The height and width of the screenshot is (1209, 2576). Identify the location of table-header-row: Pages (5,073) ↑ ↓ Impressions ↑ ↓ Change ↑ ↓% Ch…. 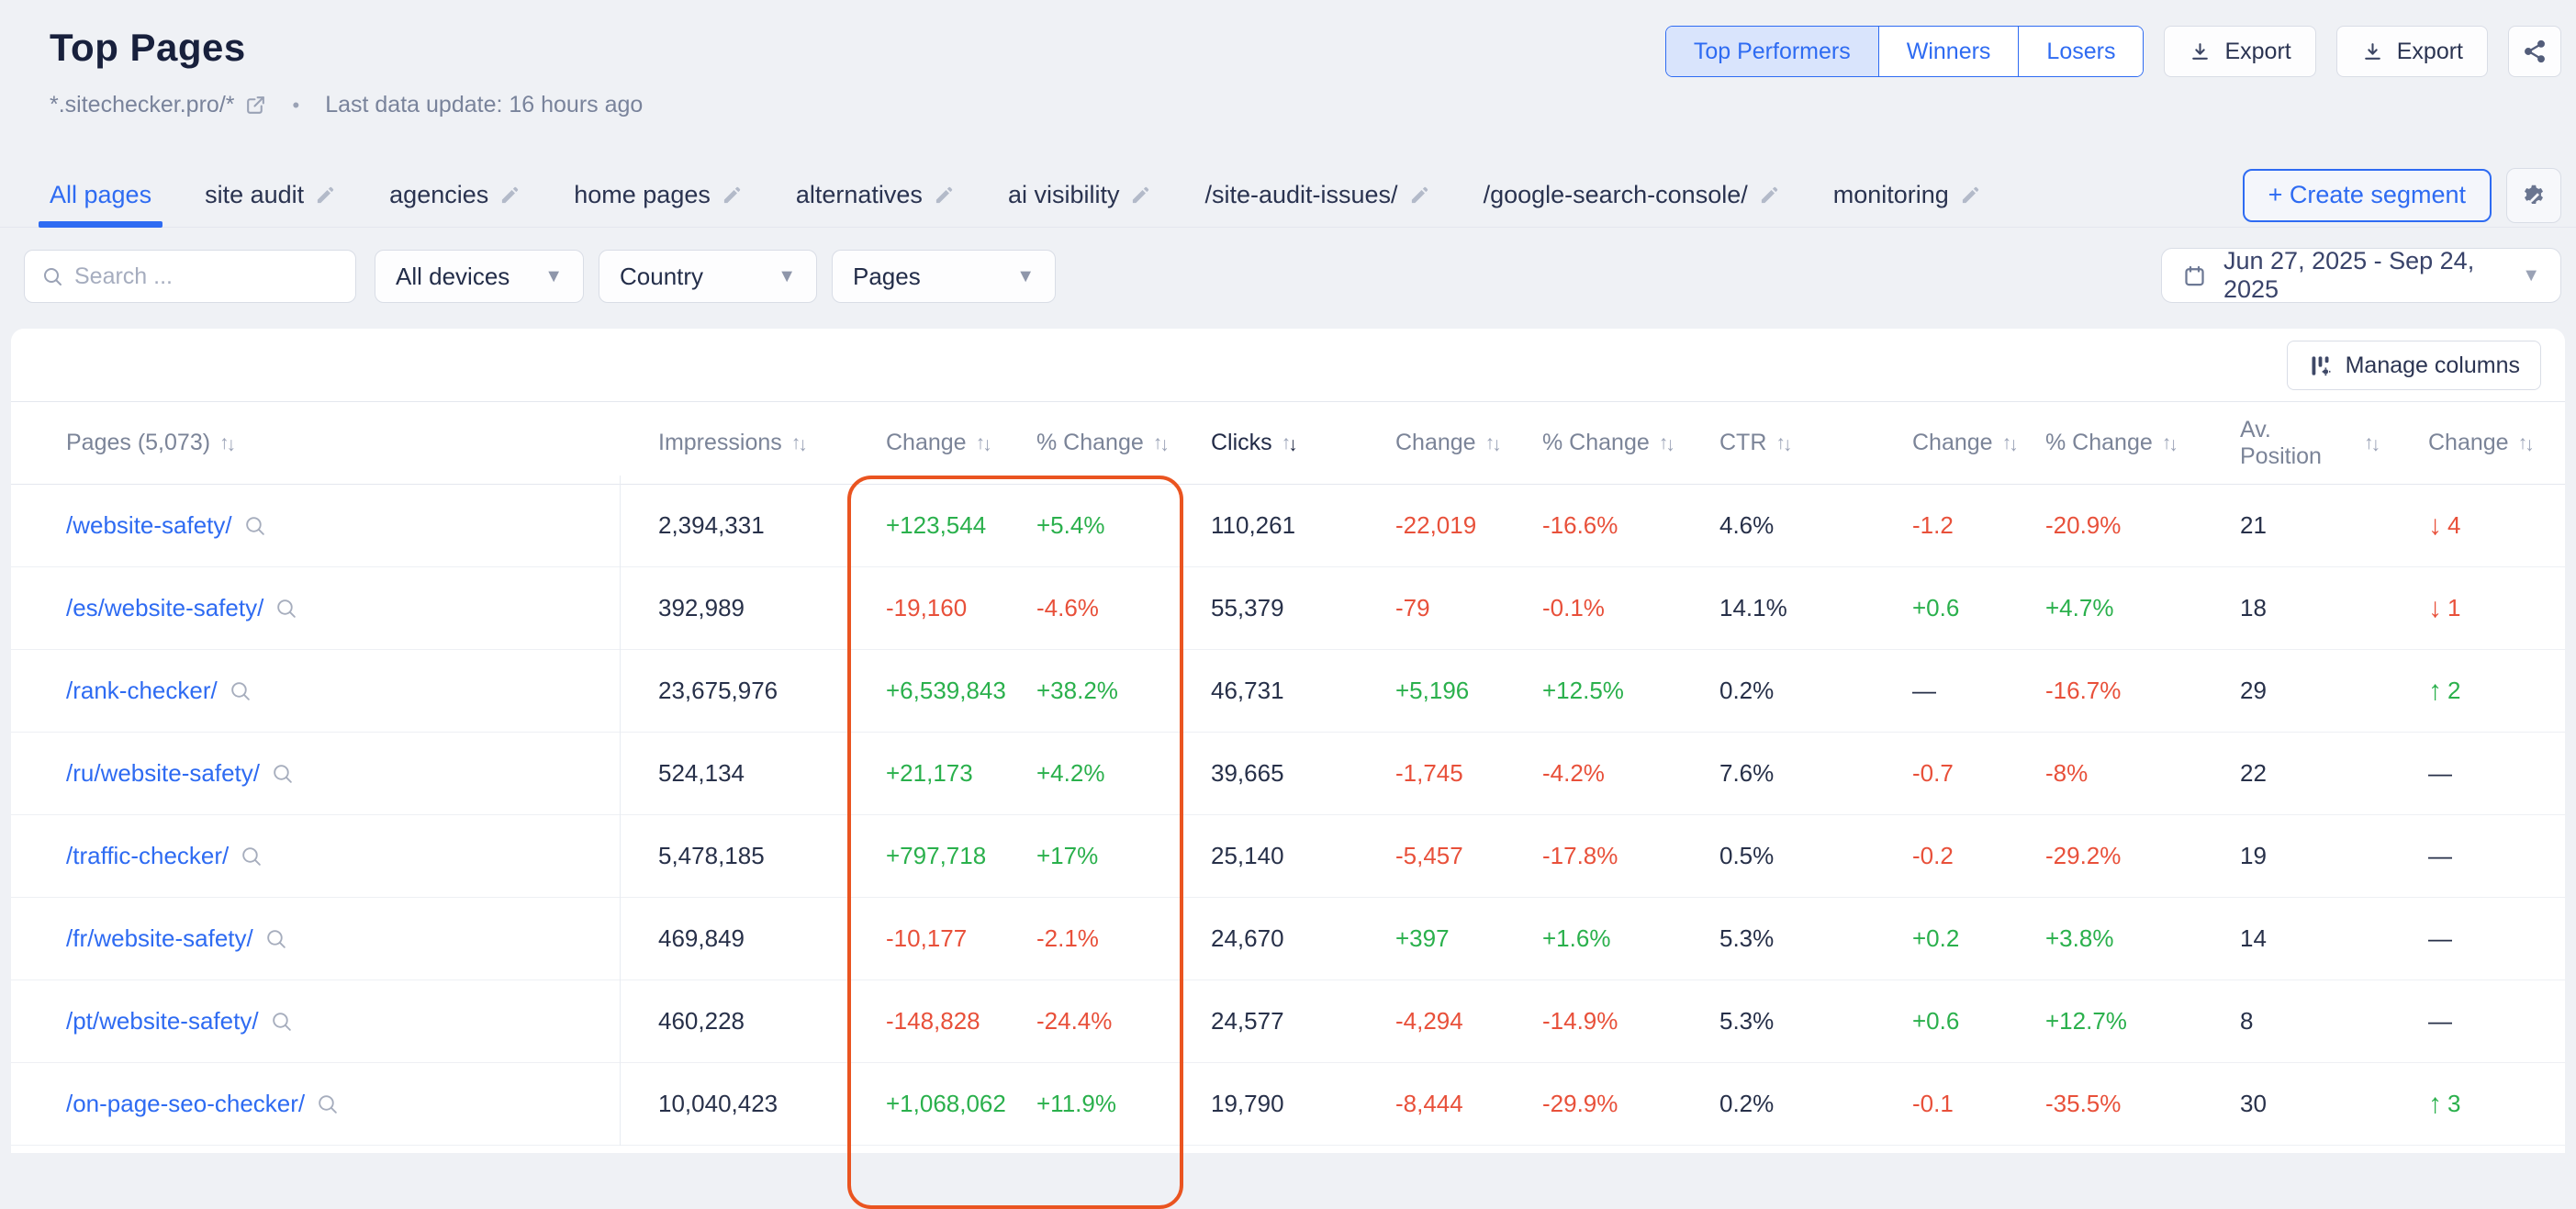
(1288, 443).